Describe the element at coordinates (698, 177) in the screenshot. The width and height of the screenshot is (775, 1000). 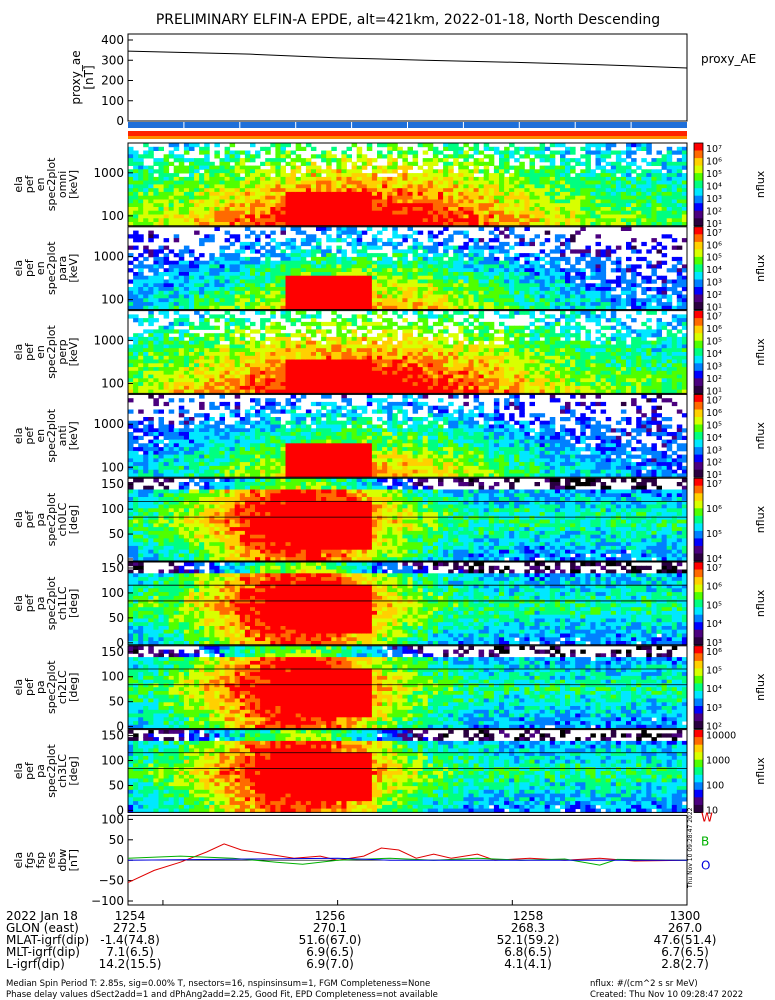
I see `colorbar-segment` at that location.